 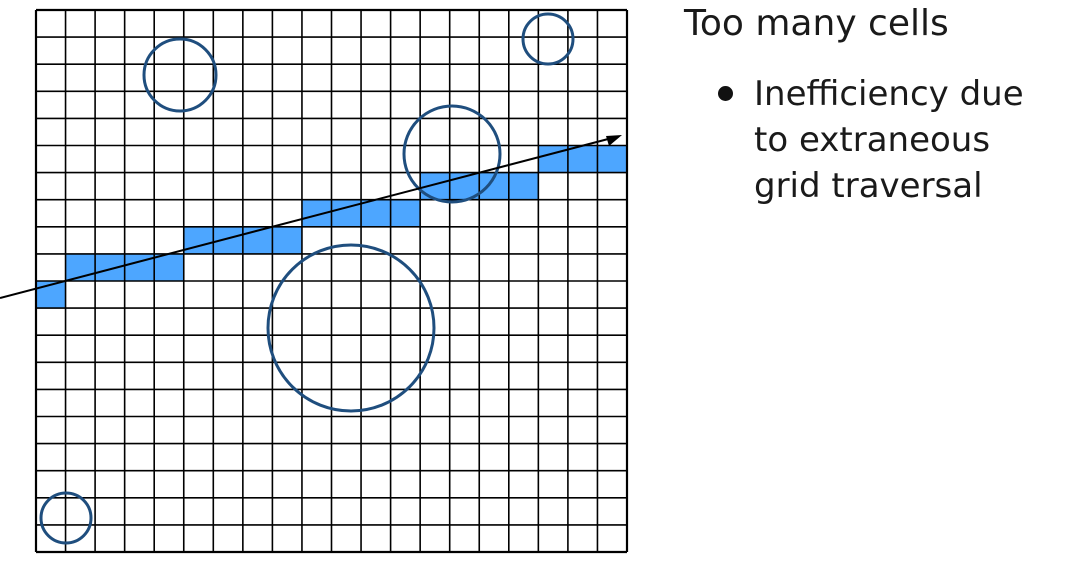 I want to click on large-circle-center, so click(x=351, y=328).